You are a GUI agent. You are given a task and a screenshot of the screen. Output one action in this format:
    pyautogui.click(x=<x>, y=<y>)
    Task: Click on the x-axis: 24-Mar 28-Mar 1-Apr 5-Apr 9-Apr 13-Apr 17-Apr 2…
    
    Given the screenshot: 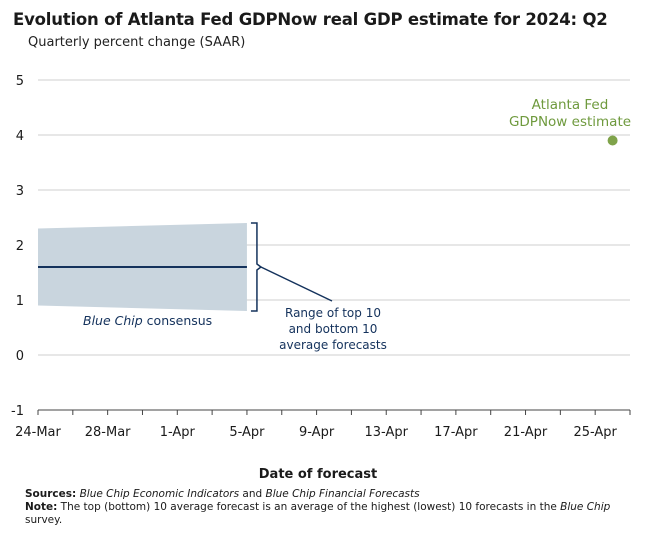 What is the action you would take?
    pyautogui.click(x=323, y=424)
    